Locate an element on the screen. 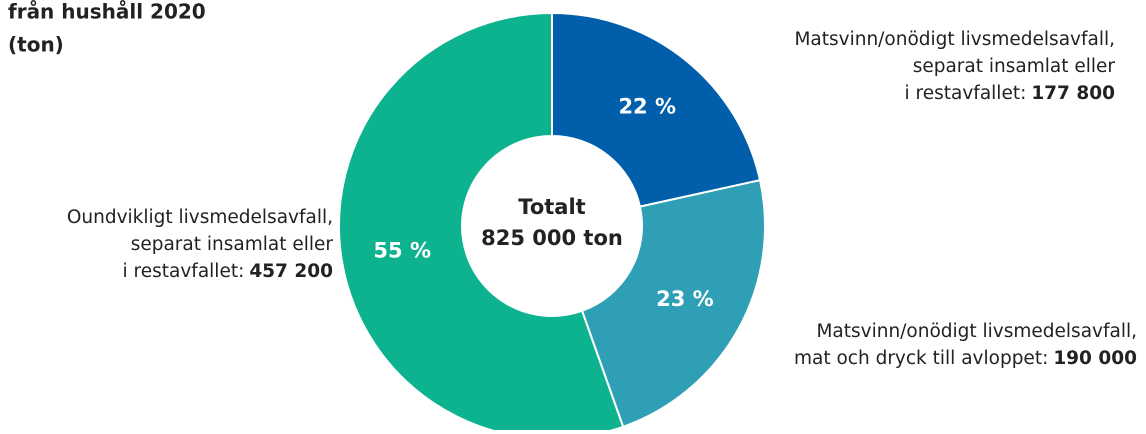 The image size is (1146, 434). category-line: mat och dryck till avloppet: is located at coordinates (921, 358).